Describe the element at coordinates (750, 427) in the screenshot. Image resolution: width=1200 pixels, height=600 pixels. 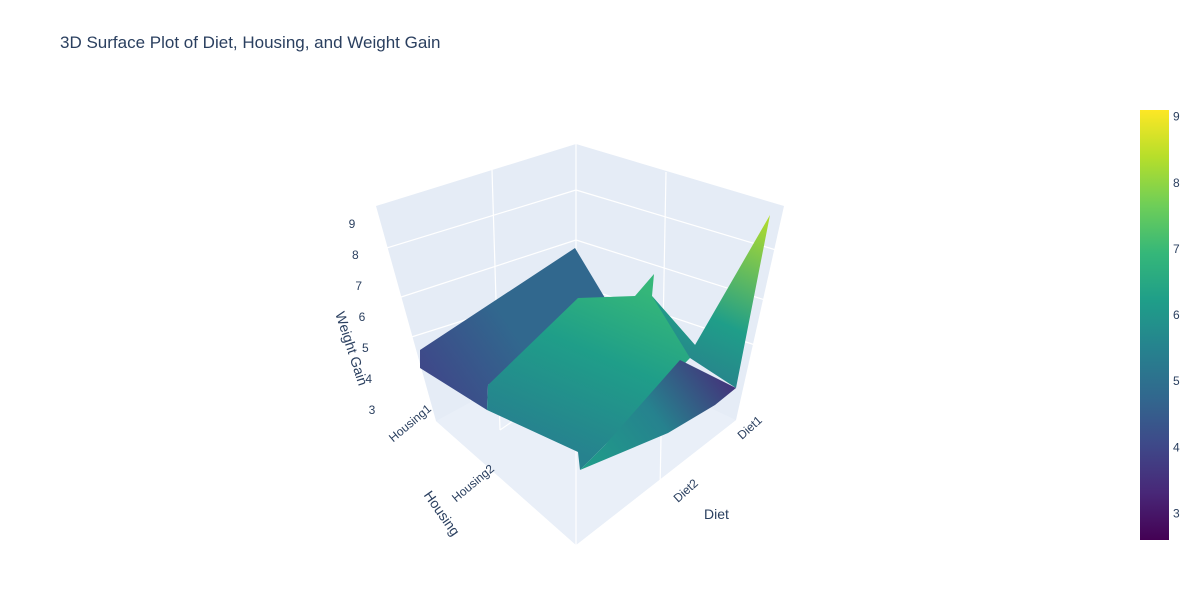
I see `x-tick-label: Diet1` at that location.